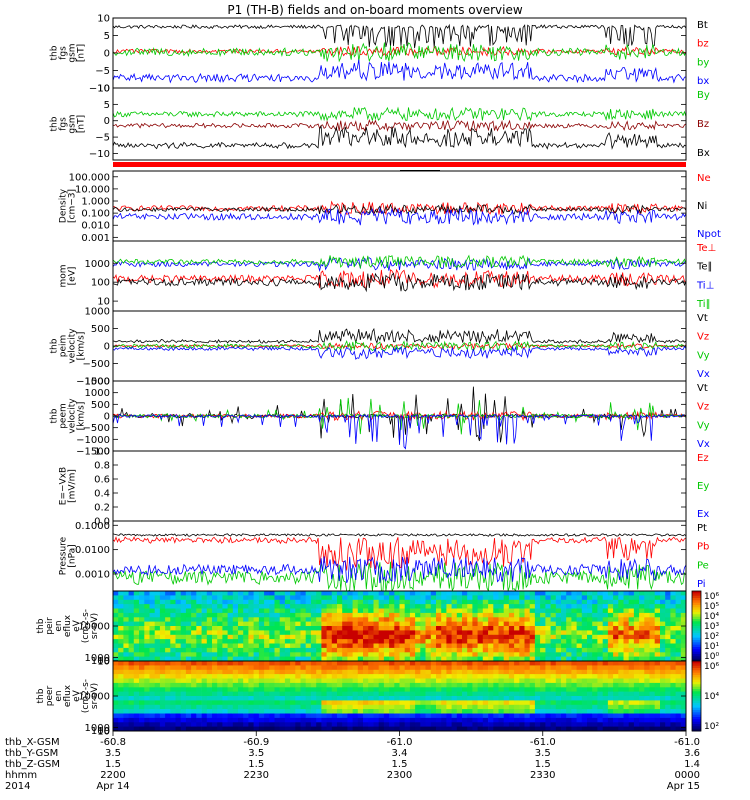  I want to click on colorbar-step, so click(696, 660).